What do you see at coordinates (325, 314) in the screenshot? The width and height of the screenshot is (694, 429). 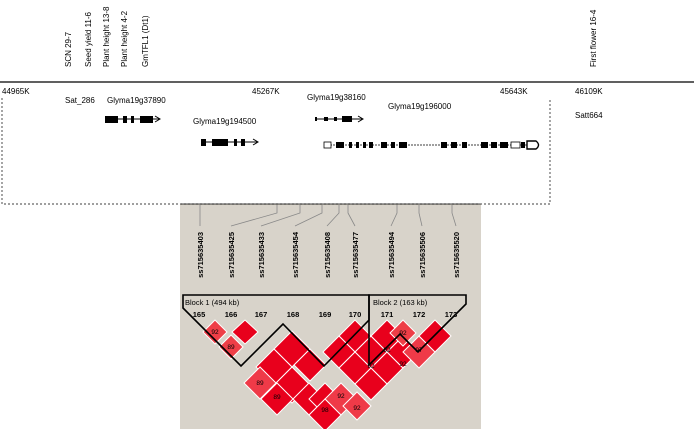 I see `block-snp-number: 169` at bounding box center [325, 314].